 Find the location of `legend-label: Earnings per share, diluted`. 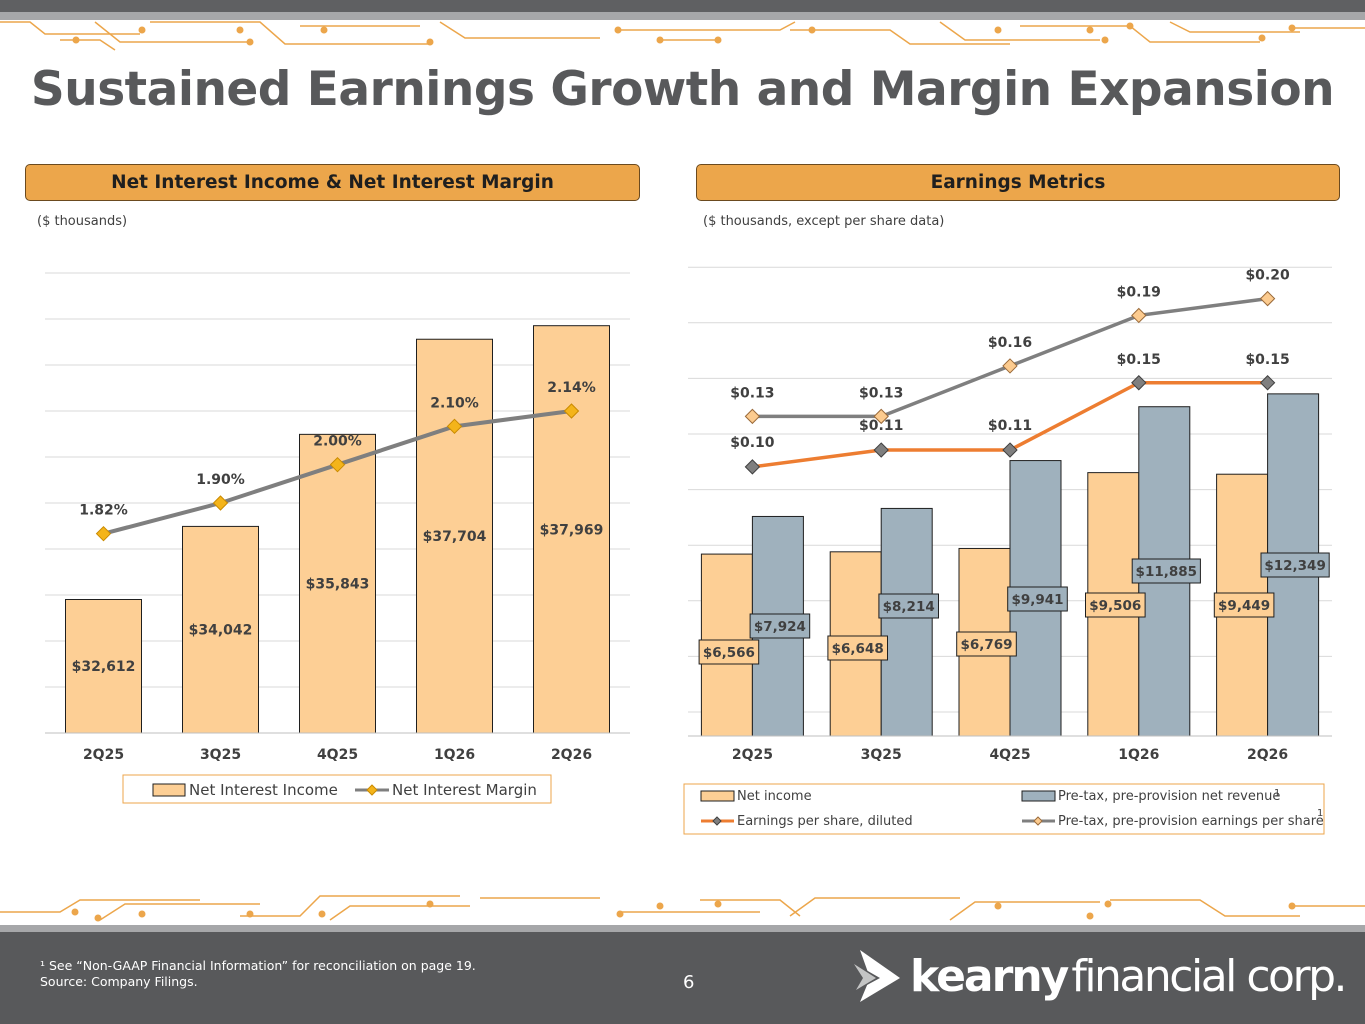

legend-label: Earnings per share, diluted is located at coordinates (825, 821).